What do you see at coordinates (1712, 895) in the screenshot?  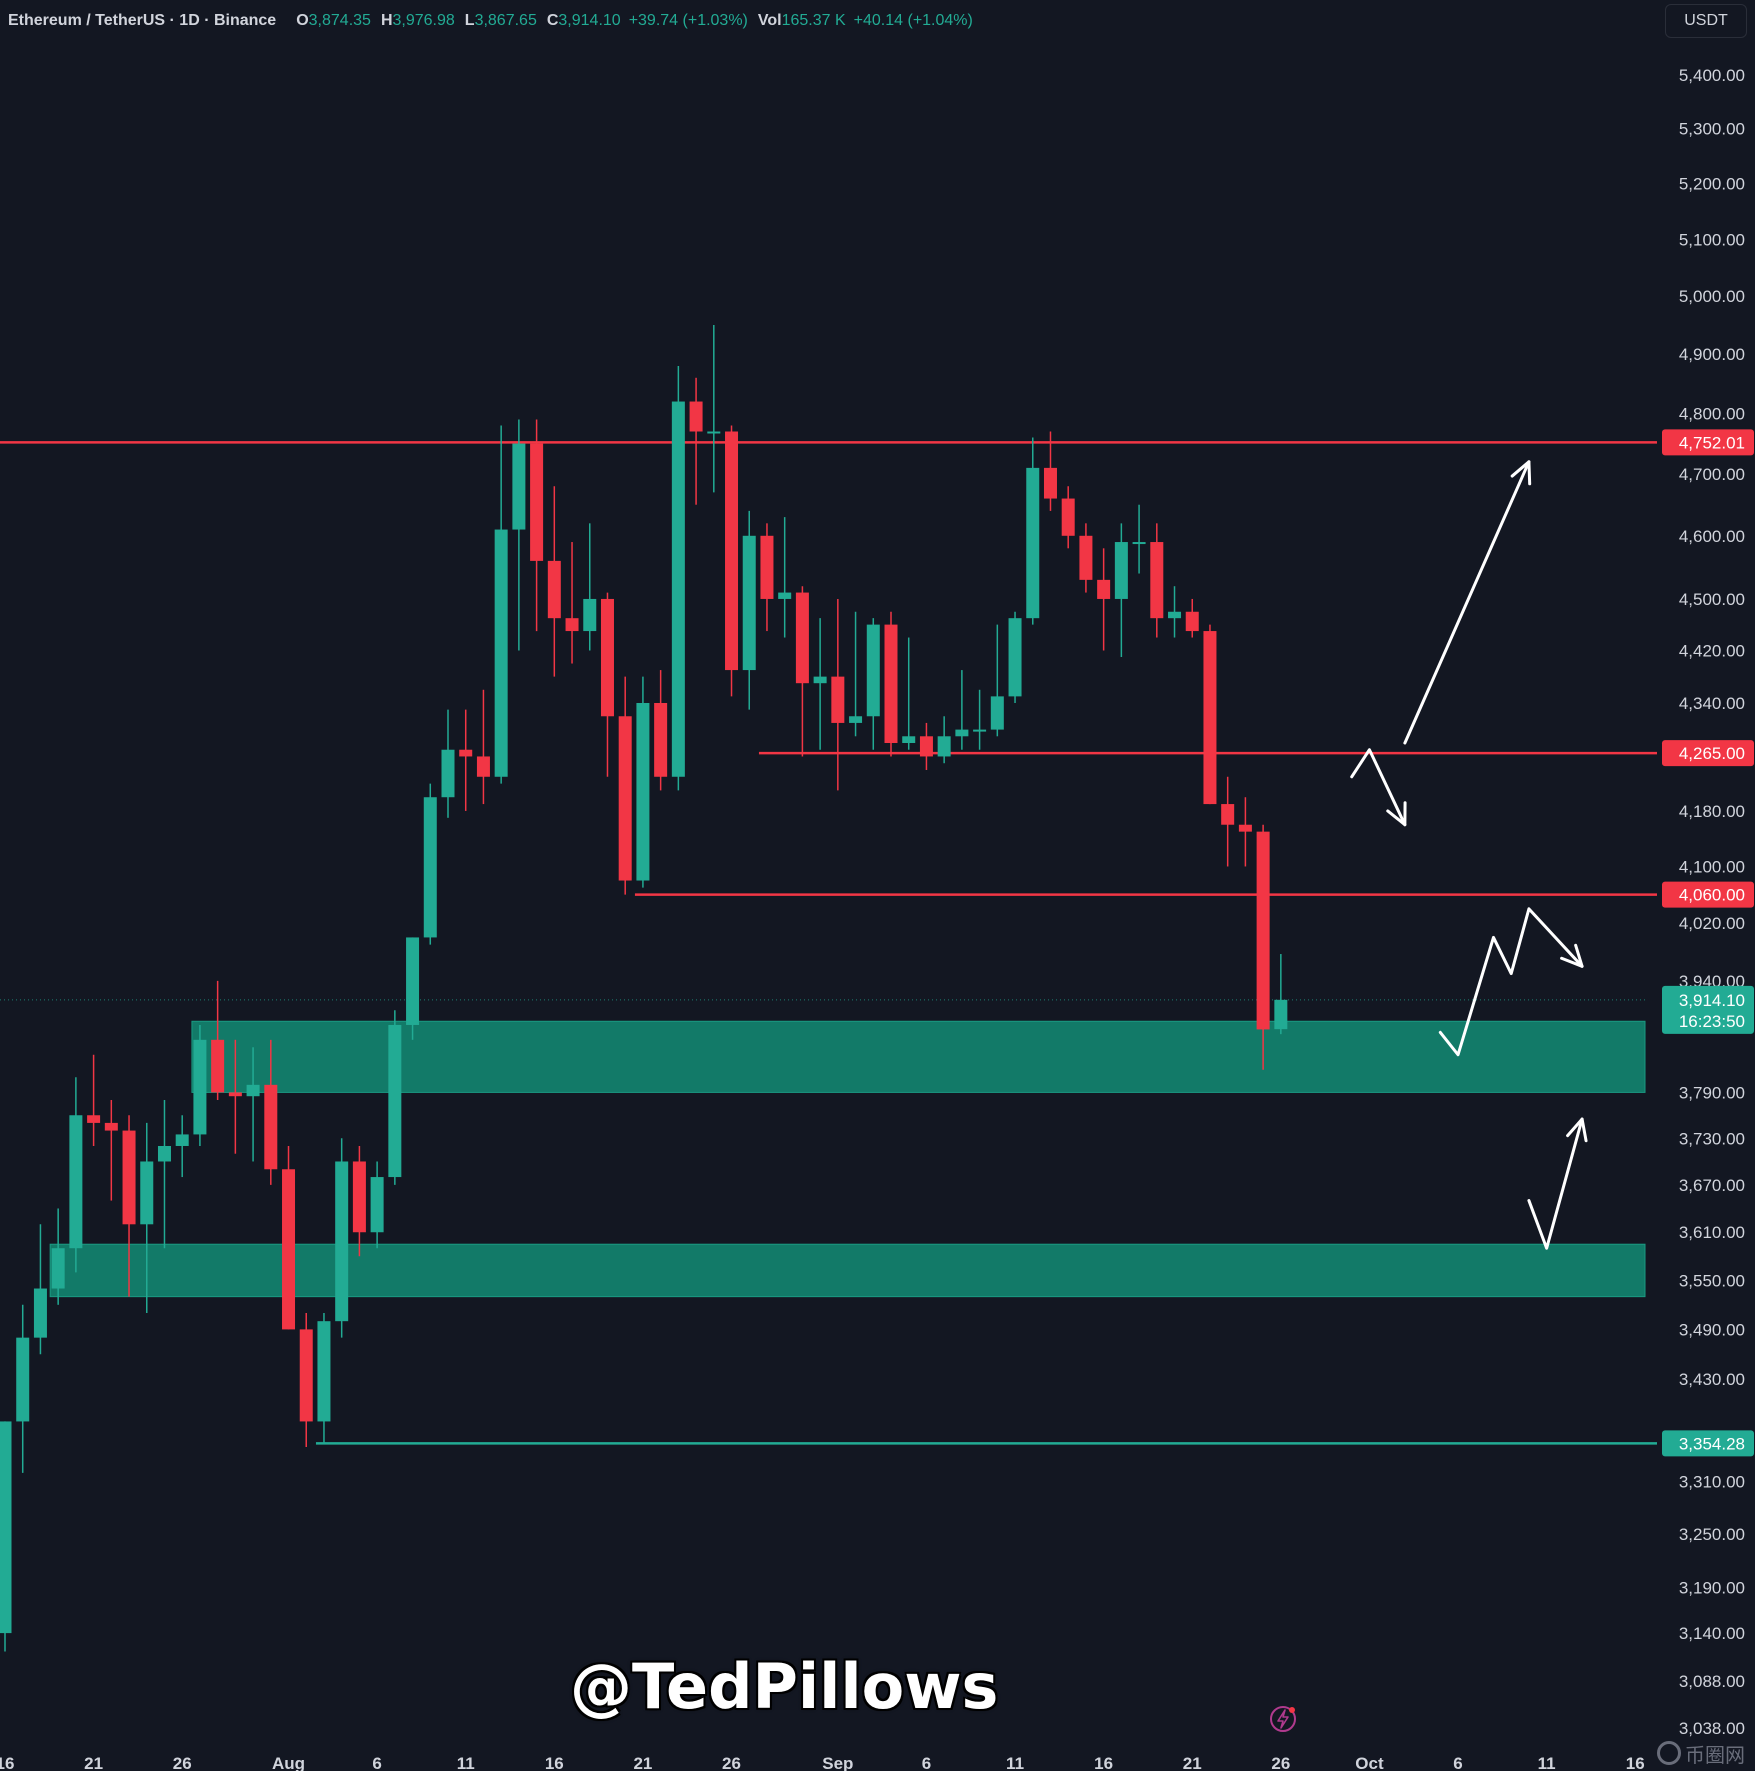 I see `level-badge-label: 4,060.00` at bounding box center [1712, 895].